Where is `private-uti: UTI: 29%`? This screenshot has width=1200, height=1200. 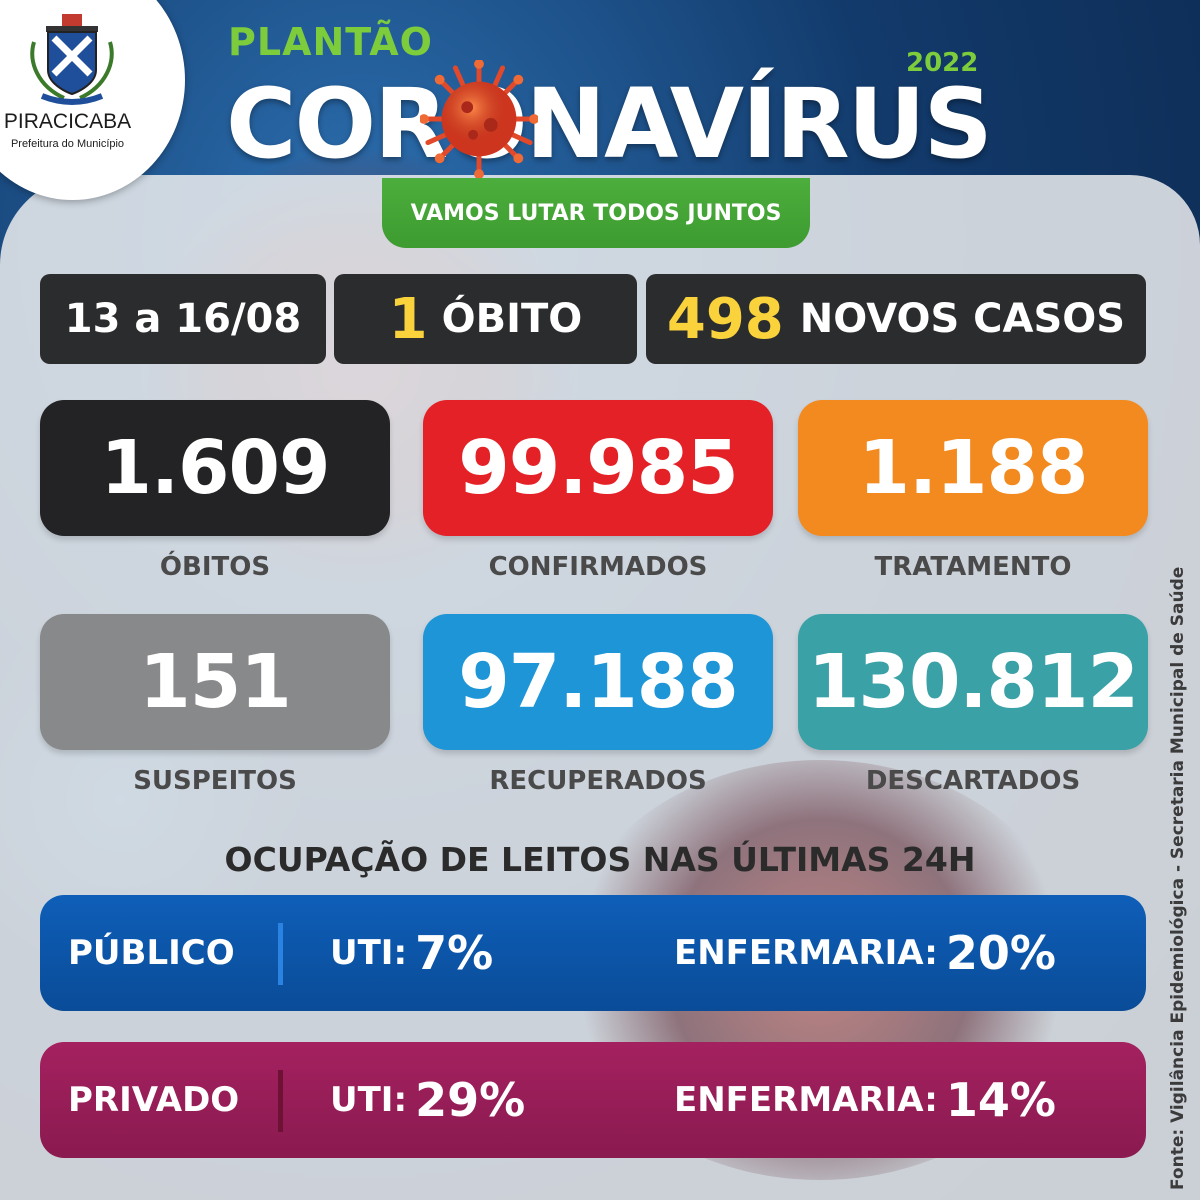
private-uti: UTI: 29% is located at coordinates (427, 1100).